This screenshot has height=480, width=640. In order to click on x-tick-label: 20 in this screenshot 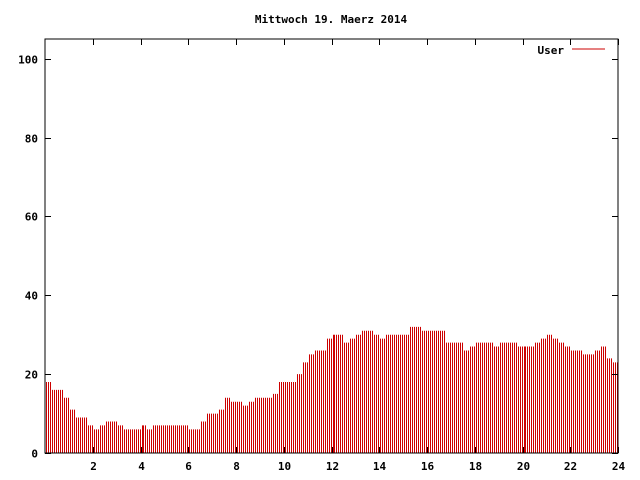, I will do `click(523, 466)`.